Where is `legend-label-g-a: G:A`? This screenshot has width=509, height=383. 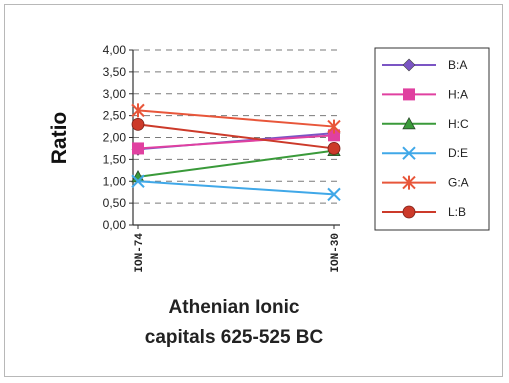
legend-label-g-a: G:A is located at coordinates (458, 183).